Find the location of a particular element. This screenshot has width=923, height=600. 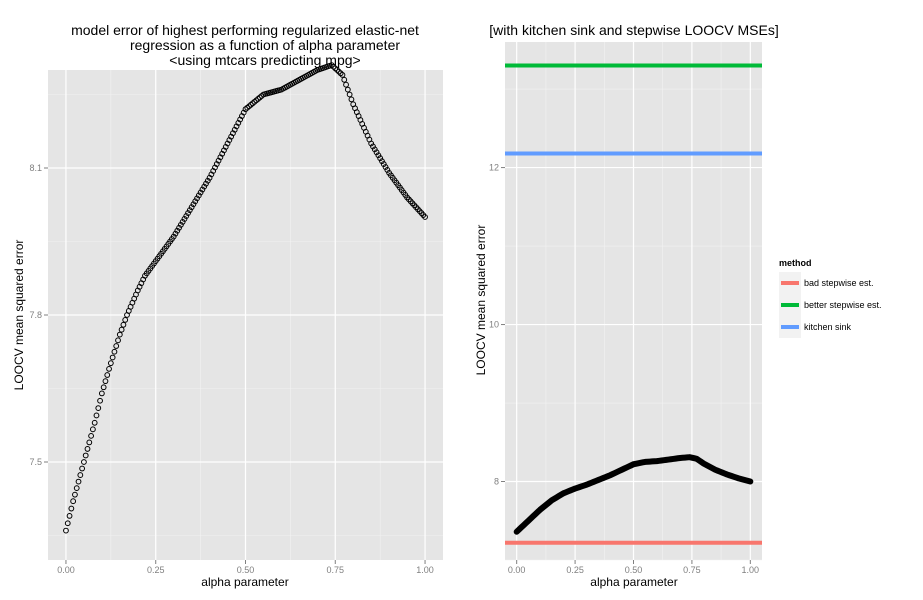

legend-label: bad stepwise est. is located at coordinates (839, 283).